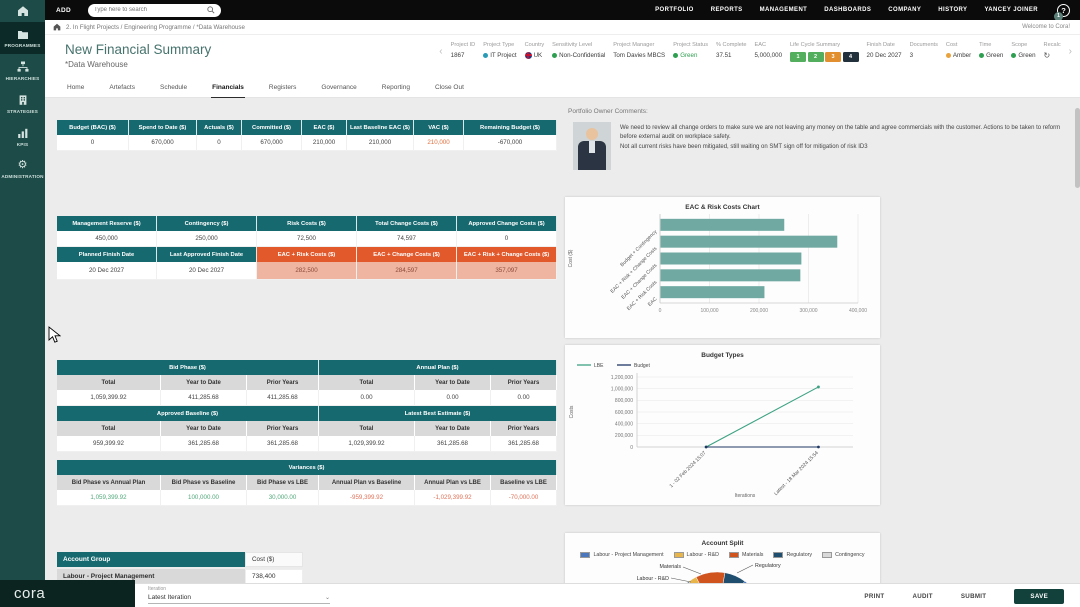 The width and height of the screenshot is (1080, 607). I want to click on meta-scroll-left-icon: ‹, so click(441, 51).